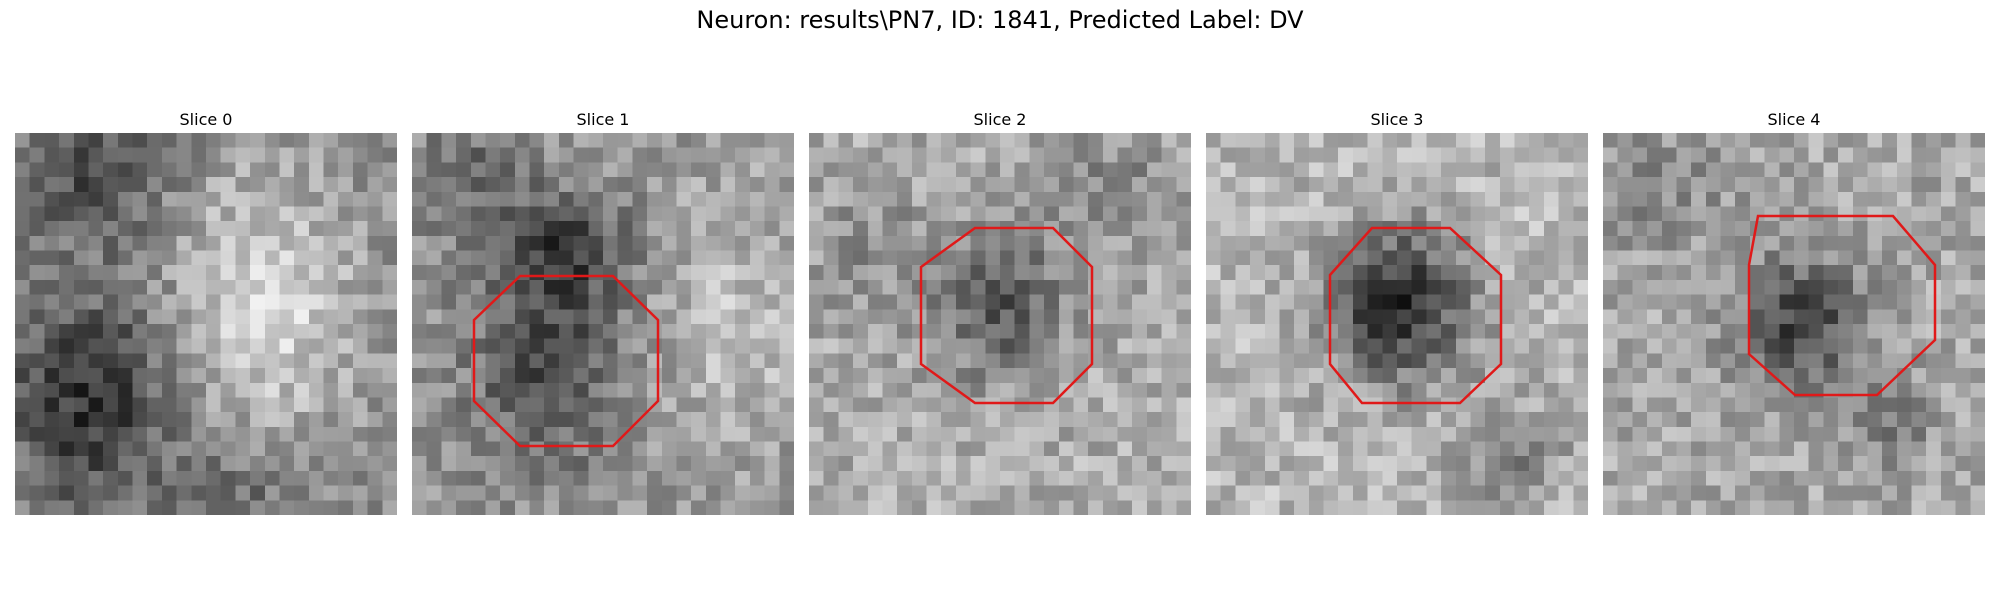 Image resolution: width=2000 pixels, height=600 pixels. What do you see at coordinates (1397, 119) in the screenshot?
I see `panel-title: Slice 3` at bounding box center [1397, 119].